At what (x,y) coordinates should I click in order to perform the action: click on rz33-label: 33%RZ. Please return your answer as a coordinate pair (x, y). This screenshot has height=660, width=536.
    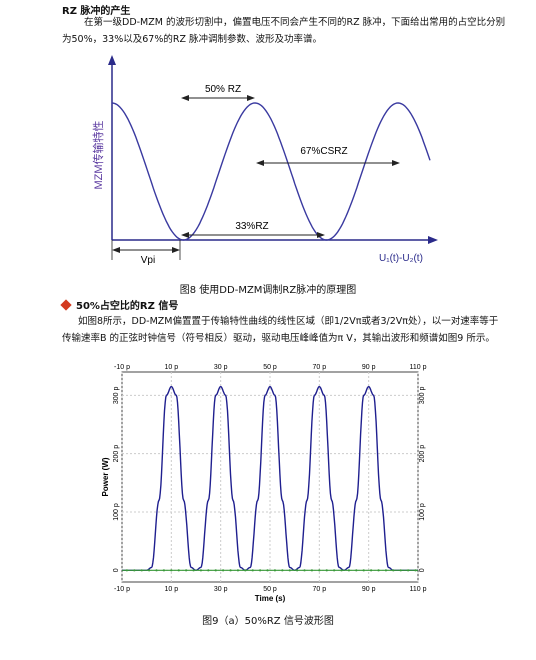
    Looking at the image, I should click on (251, 226).